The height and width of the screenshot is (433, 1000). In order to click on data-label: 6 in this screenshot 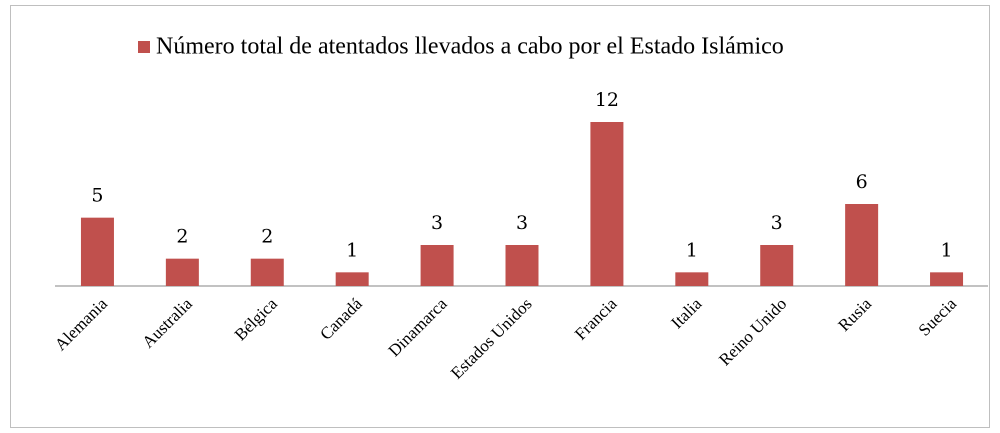, I will do `click(862, 182)`.